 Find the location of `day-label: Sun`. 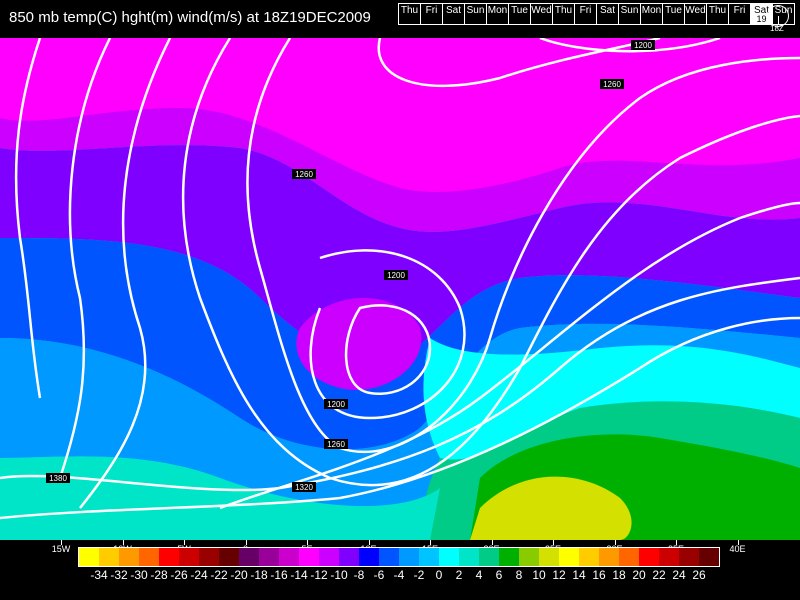

day-label: Sun is located at coordinates (629, 10).